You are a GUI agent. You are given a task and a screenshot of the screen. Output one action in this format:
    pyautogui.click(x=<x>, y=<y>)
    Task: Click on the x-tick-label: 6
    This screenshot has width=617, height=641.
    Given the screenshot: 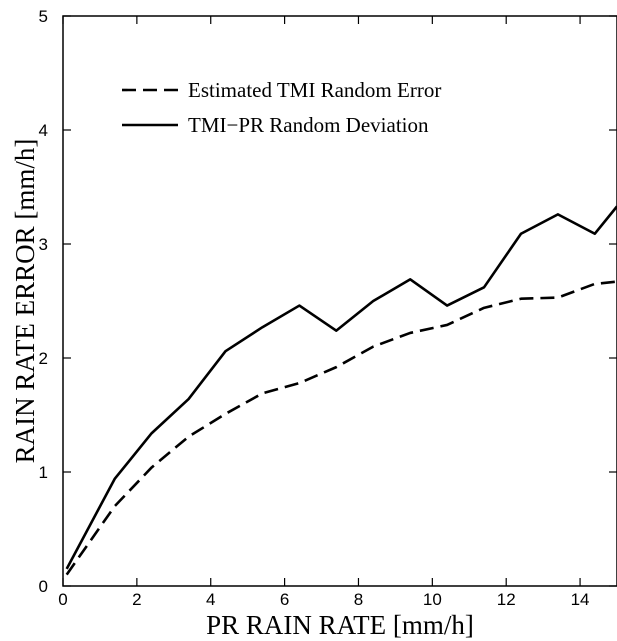 What is the action you would take?
    pyautogui.click(x=284, y=599)
    